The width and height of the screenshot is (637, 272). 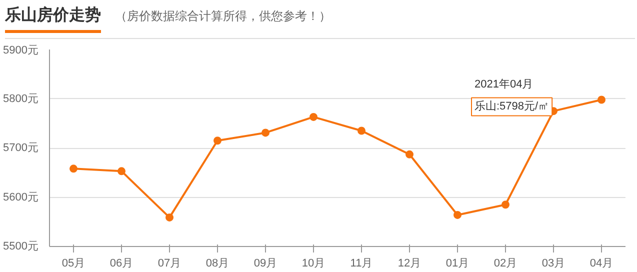 I want to click on x-tick-label: 08月, so click(x=218, y=264).